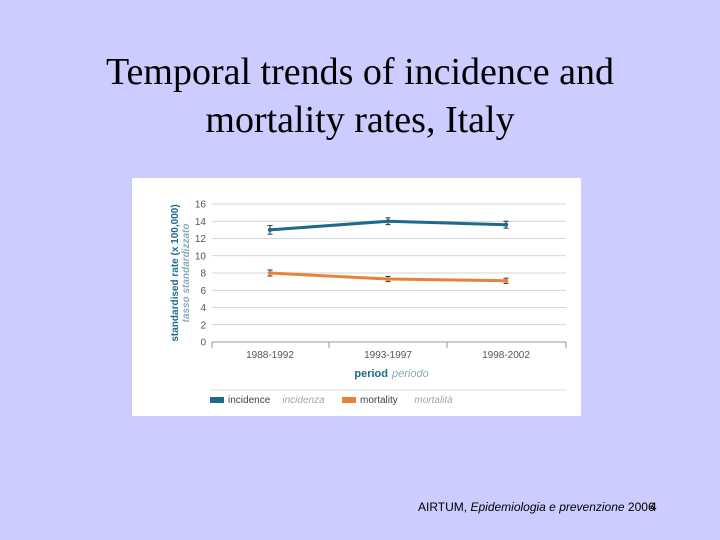 Image resolution: width=720 pixels, height=540 pixels. What do you see at coordinates (349, 400) in the screenshot?
I see `legend-swatch-mortality` at bounding box center [349, 400].